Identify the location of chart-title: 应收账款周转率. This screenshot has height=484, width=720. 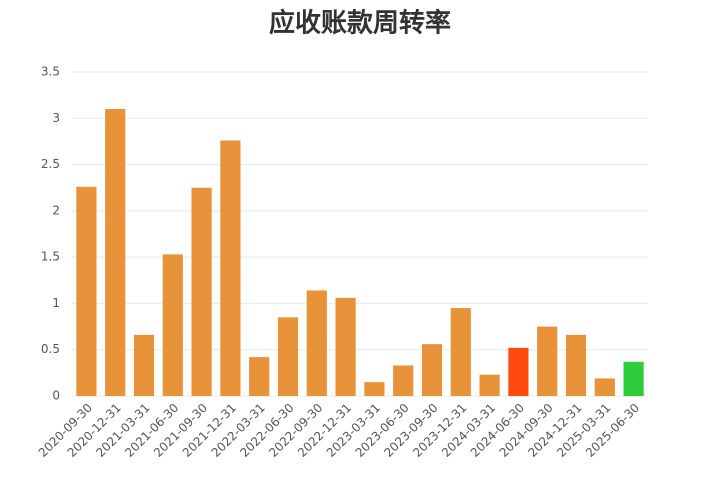
(360, 23).